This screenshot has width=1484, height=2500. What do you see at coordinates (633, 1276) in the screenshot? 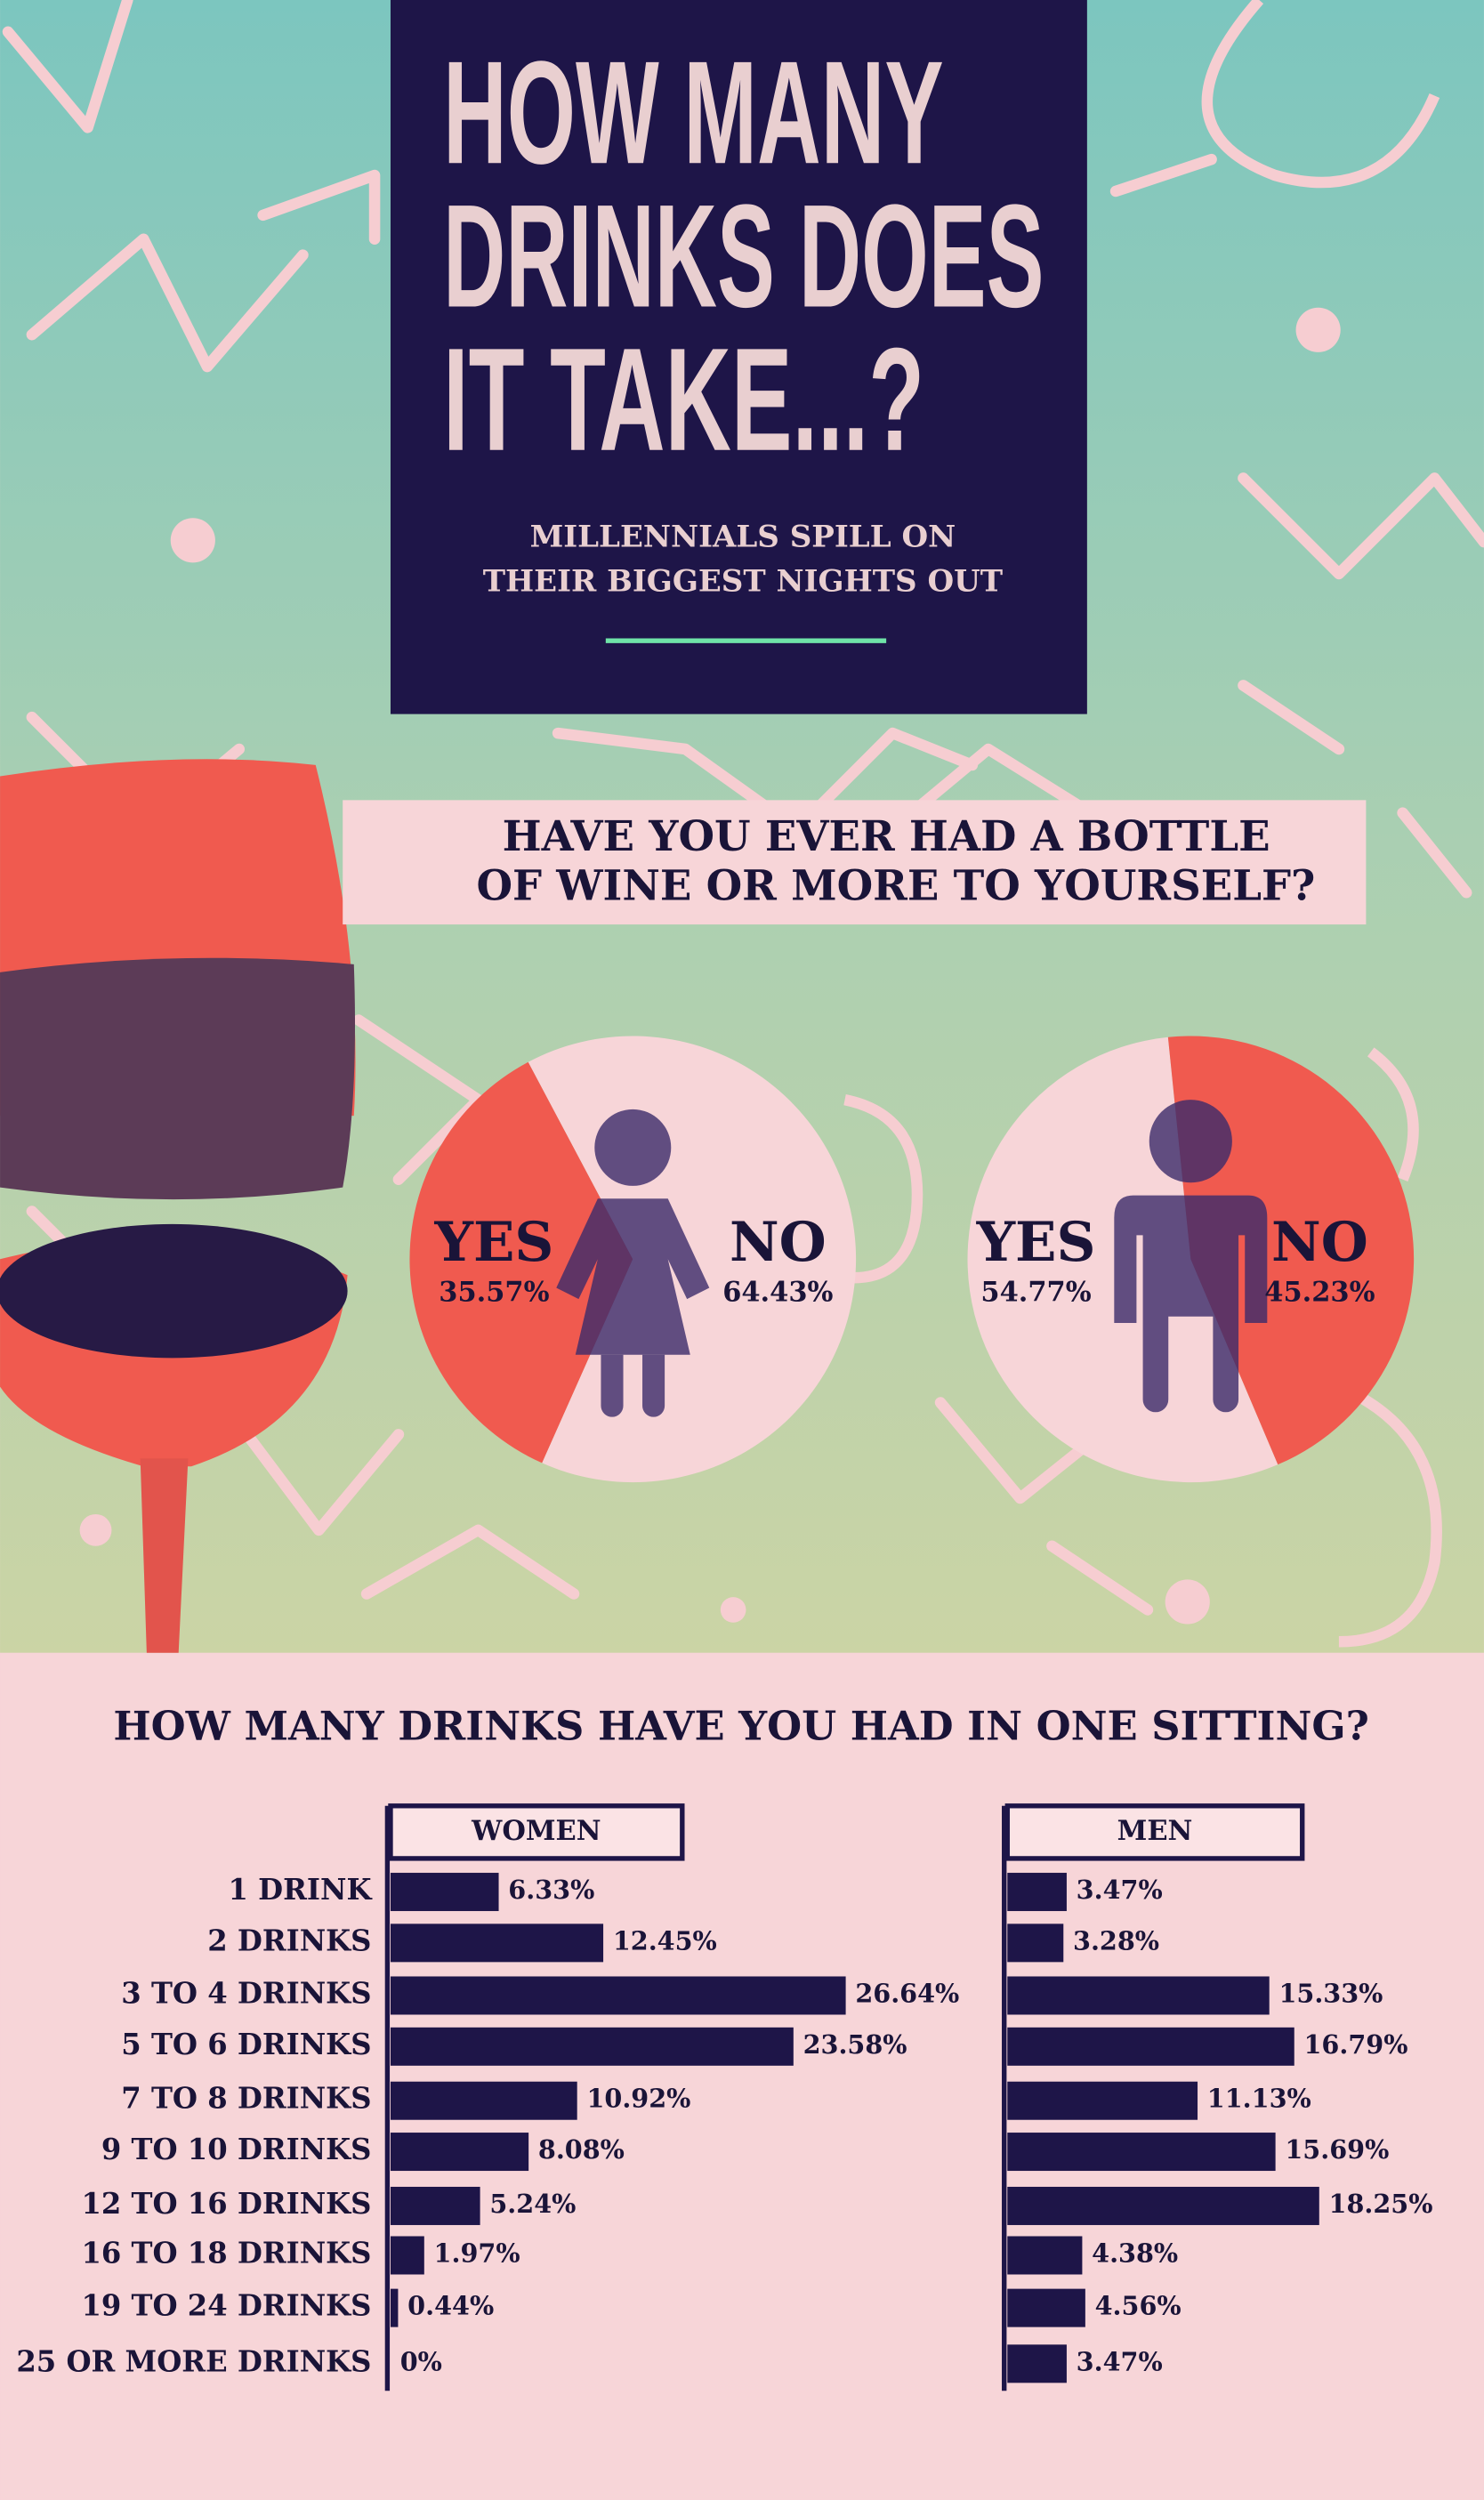
I see `woman-icon-body` at bounding box center [633, 1276].